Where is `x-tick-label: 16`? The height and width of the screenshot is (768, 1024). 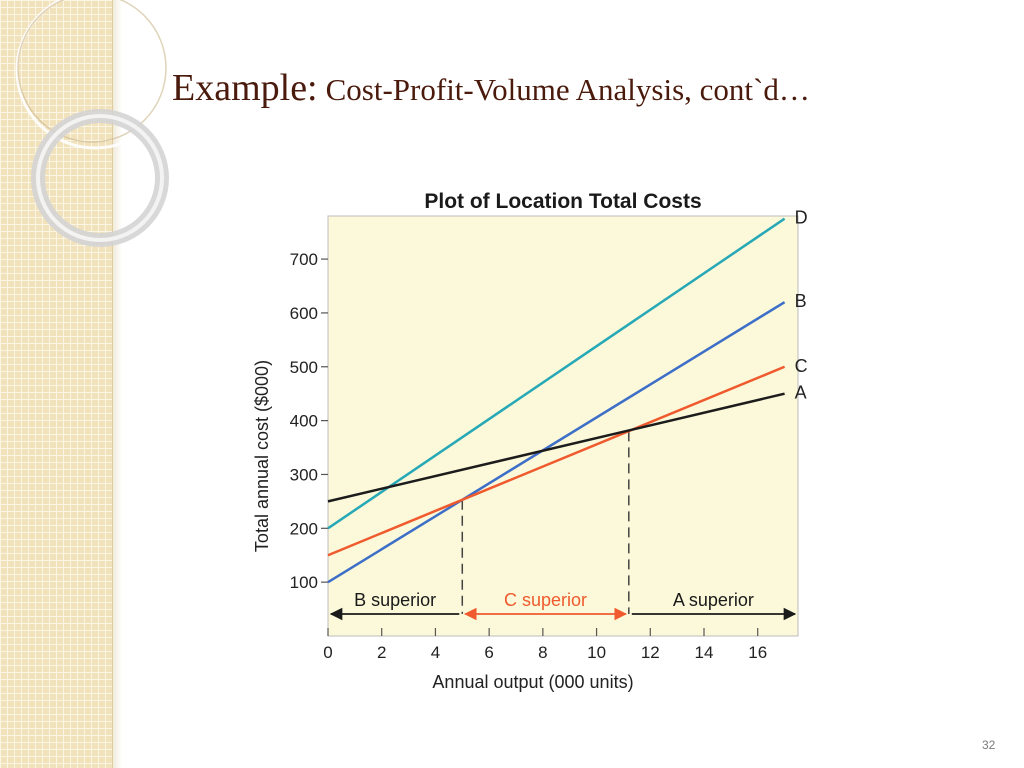
x-tick-label: 16 is located at coordinates (757, 652).